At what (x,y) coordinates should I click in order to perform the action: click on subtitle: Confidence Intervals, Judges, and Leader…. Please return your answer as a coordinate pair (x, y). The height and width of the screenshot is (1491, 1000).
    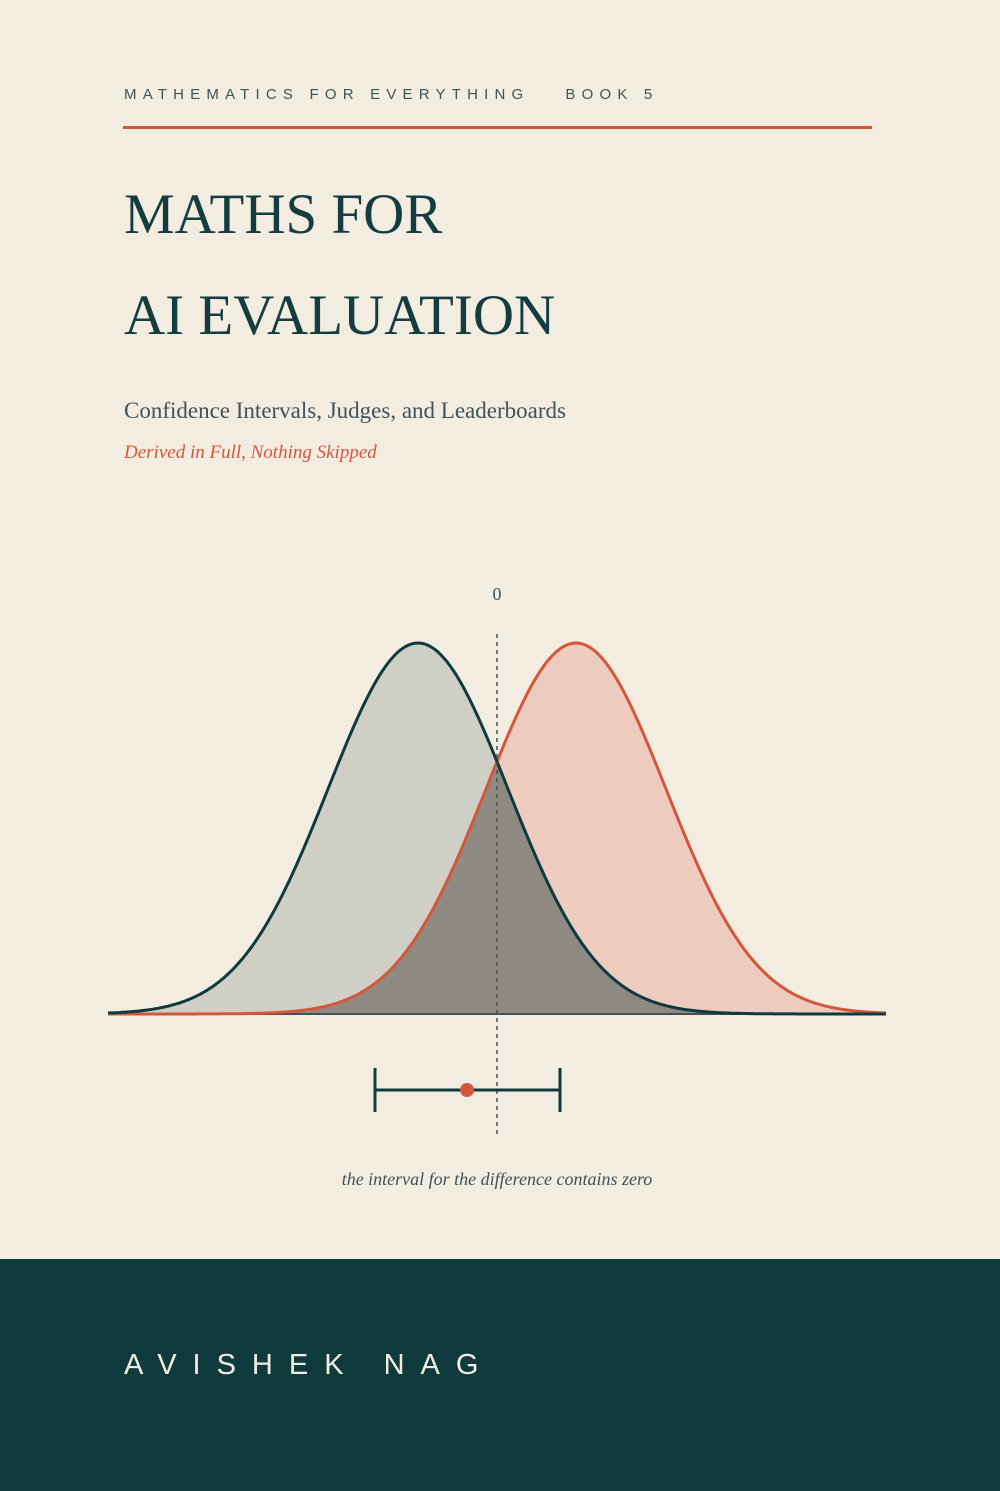
    Looking at the image, I should click on (345, 410).